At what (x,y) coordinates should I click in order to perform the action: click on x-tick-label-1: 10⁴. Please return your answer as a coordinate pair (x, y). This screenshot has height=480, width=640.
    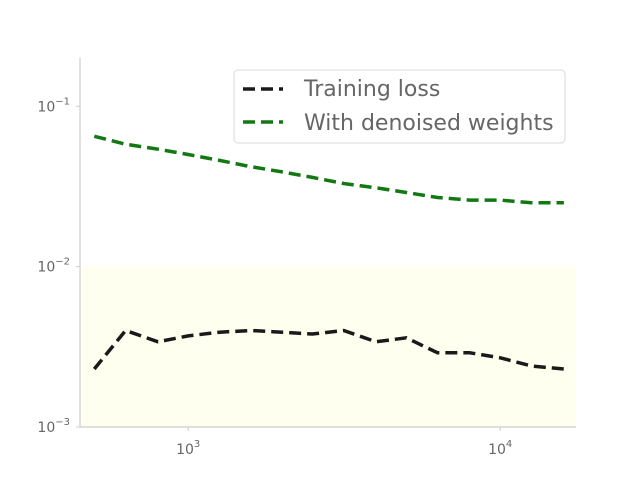
    Looking at the image, I should click on (500, 448).